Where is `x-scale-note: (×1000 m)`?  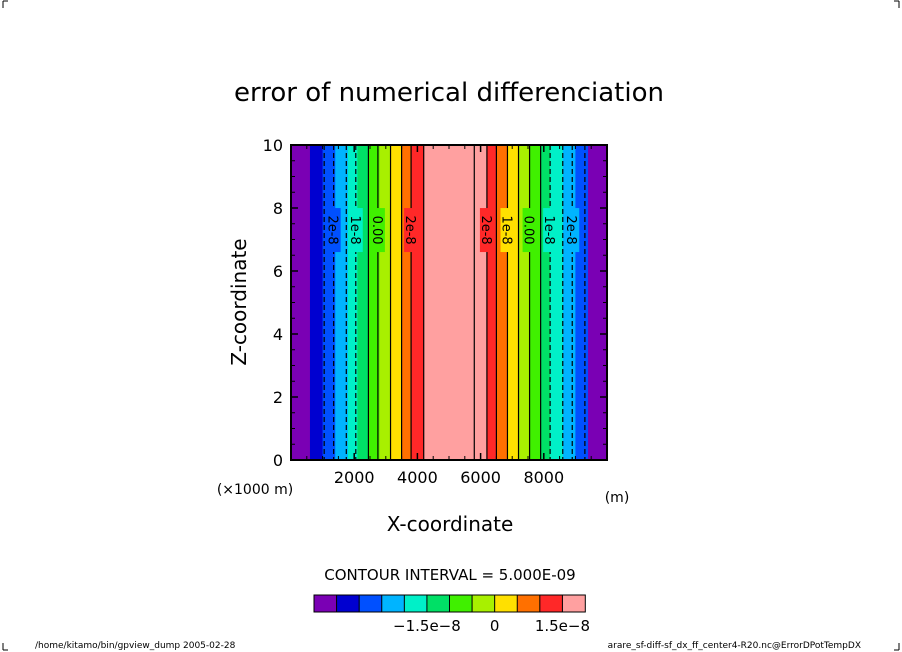 x-scale-note: (×1000 m) is located at coordinates (255, 490).